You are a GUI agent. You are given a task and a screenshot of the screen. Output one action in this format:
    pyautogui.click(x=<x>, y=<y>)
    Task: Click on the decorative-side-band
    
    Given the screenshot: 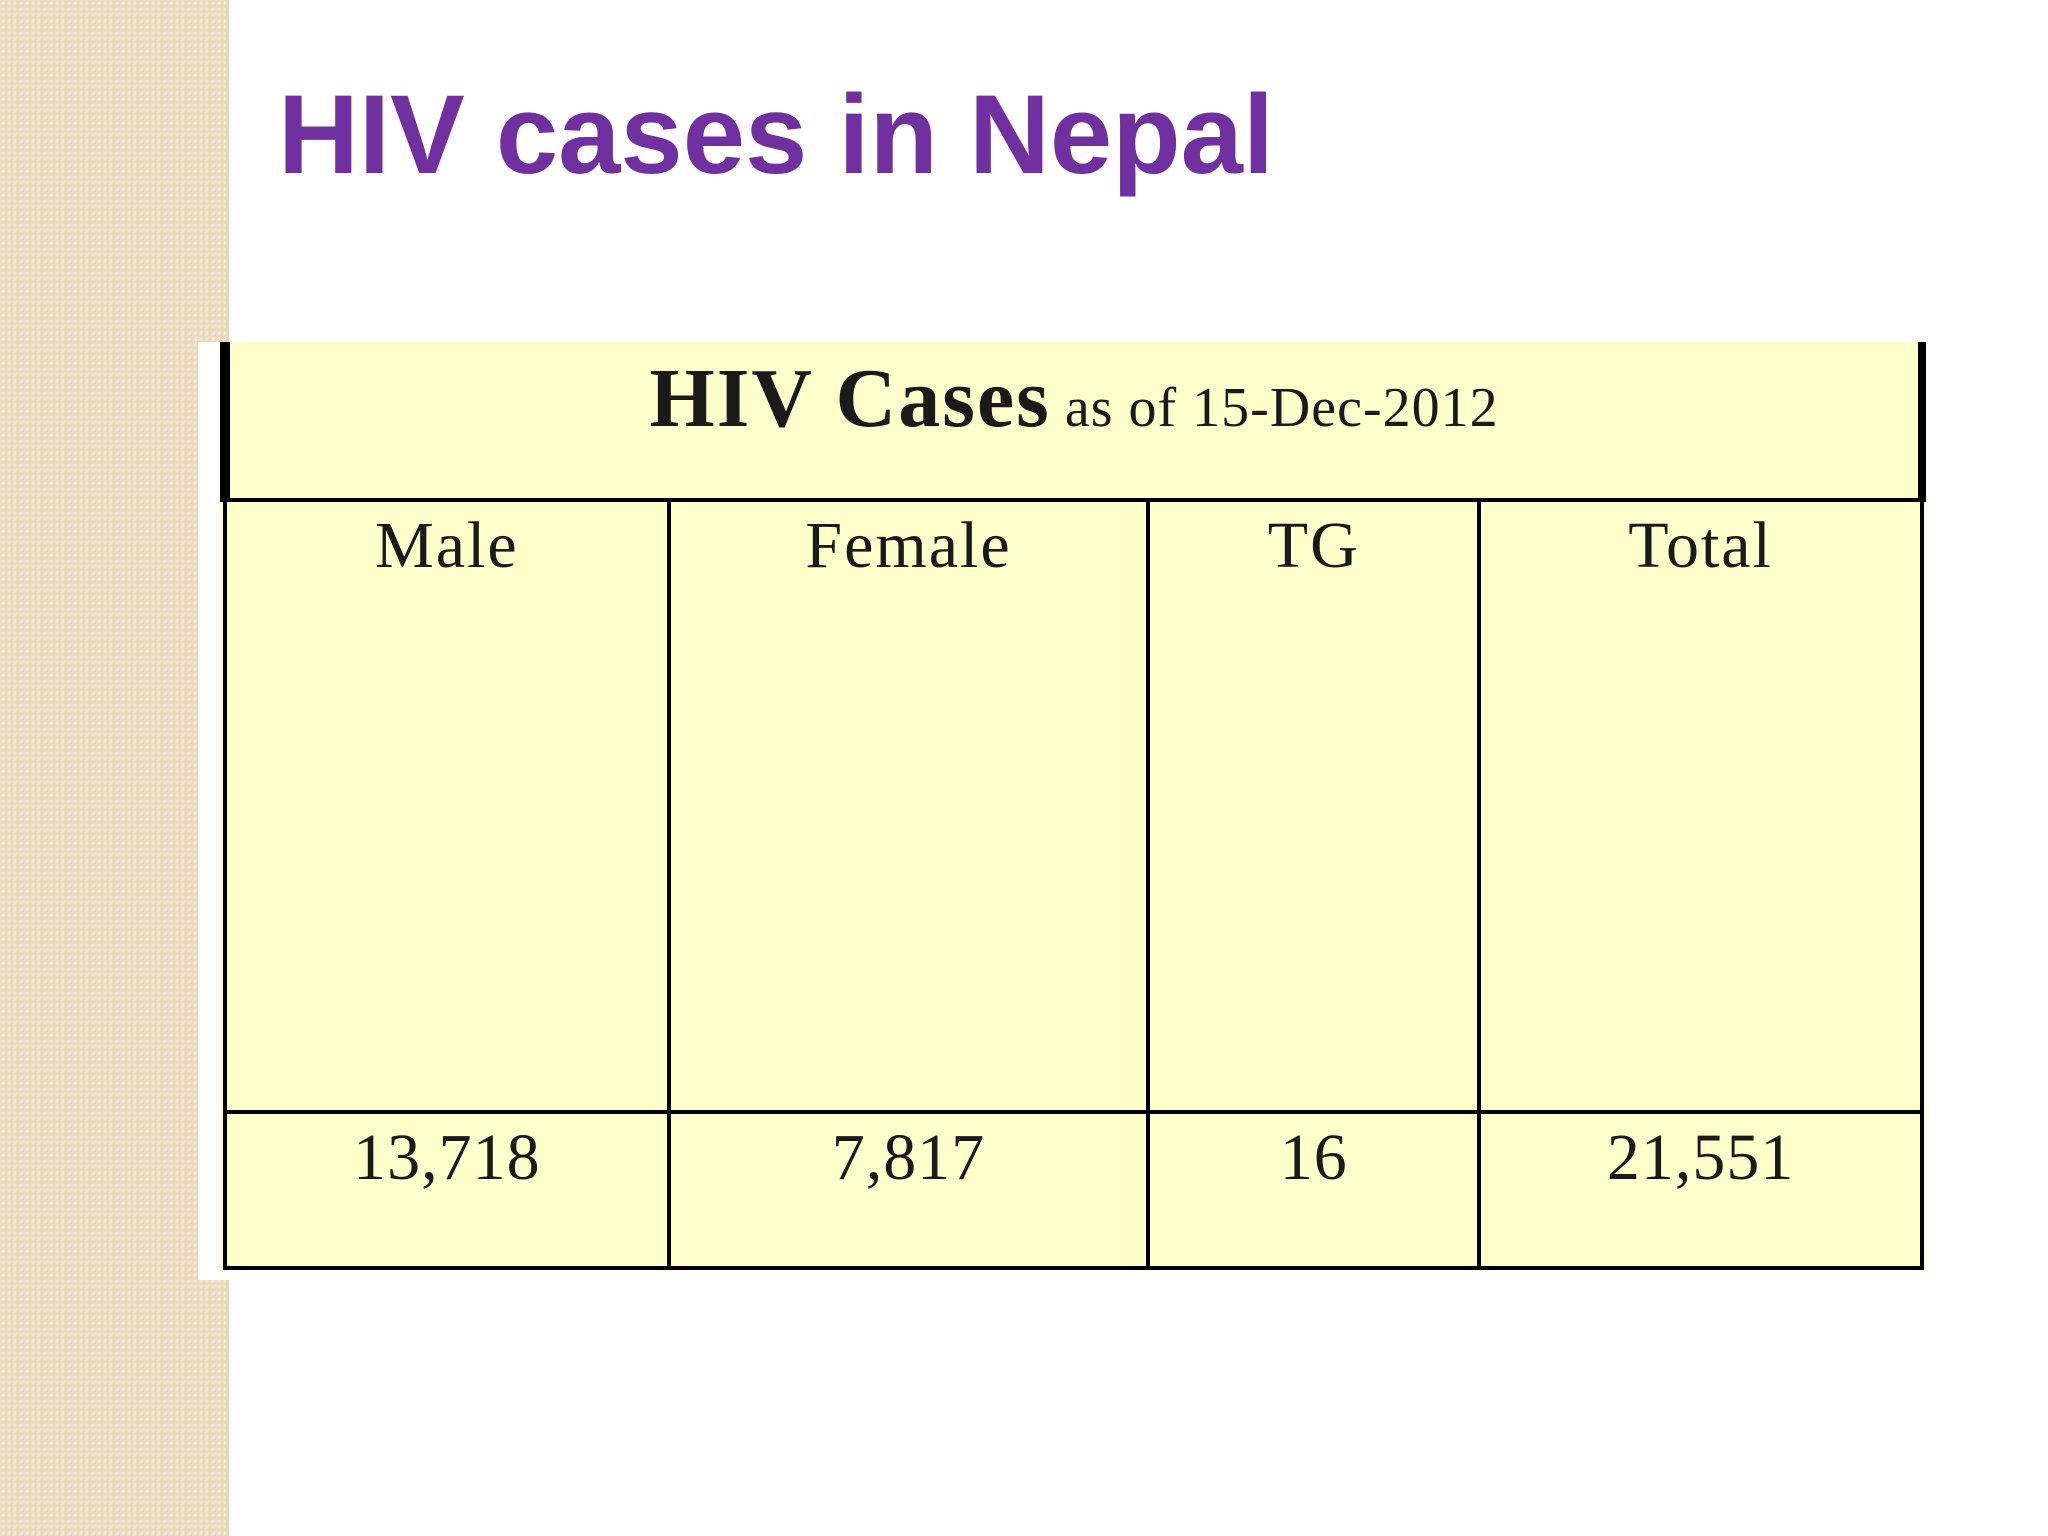 What is the action you would take?
    pyautogui.click(x=114, y=768)
    